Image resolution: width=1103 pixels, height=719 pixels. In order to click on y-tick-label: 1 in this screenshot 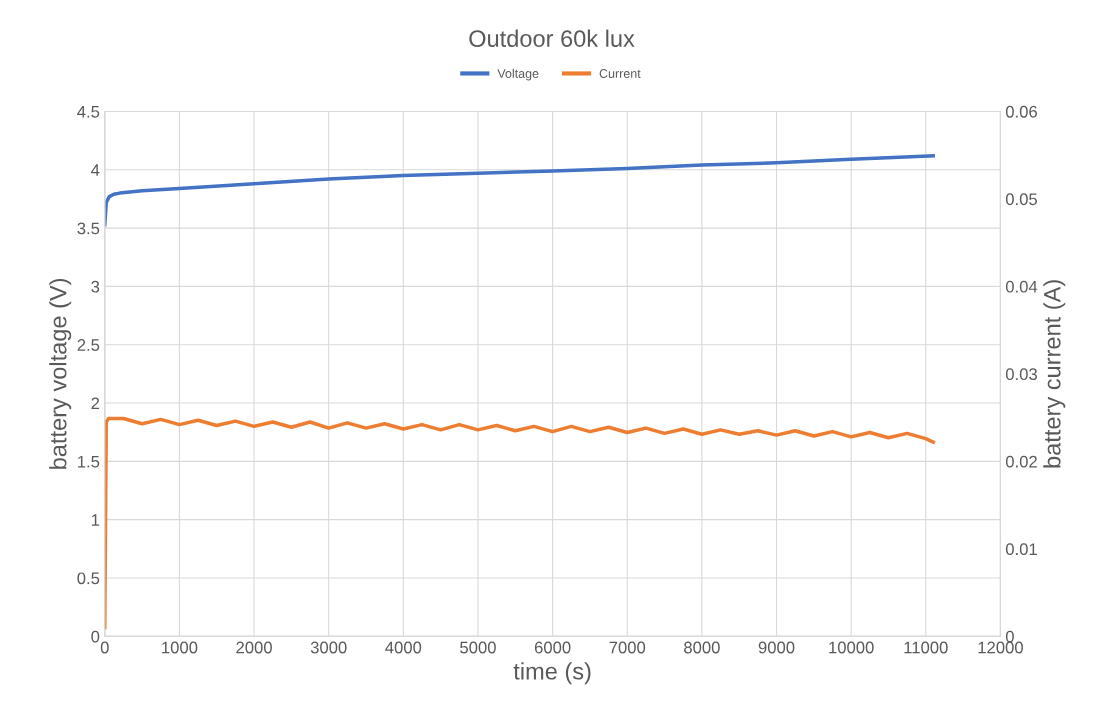, I will do `click(95, 520)`.